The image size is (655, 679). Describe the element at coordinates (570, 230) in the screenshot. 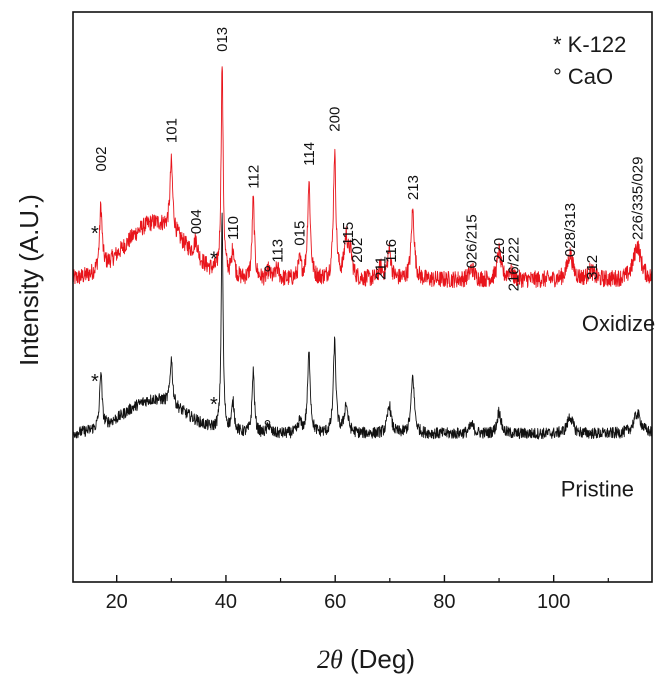

I see `peak-label: 028/313` at that location.